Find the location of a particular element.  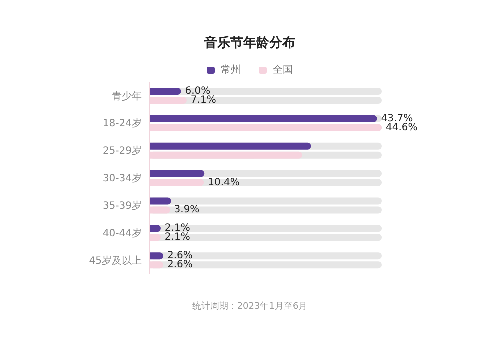

y-tick-label: 40-44岁 is located at coordinates (122, 233).